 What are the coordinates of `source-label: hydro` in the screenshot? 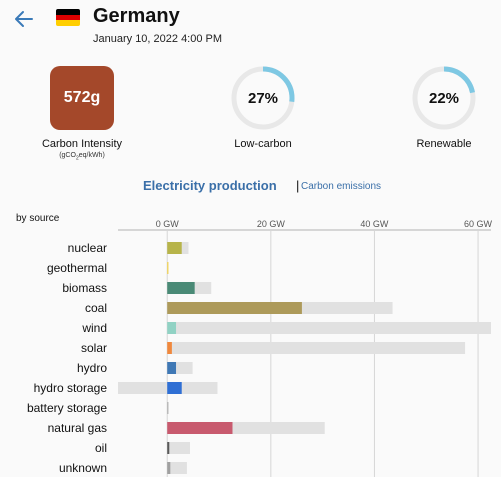 It's located at (92, 368).